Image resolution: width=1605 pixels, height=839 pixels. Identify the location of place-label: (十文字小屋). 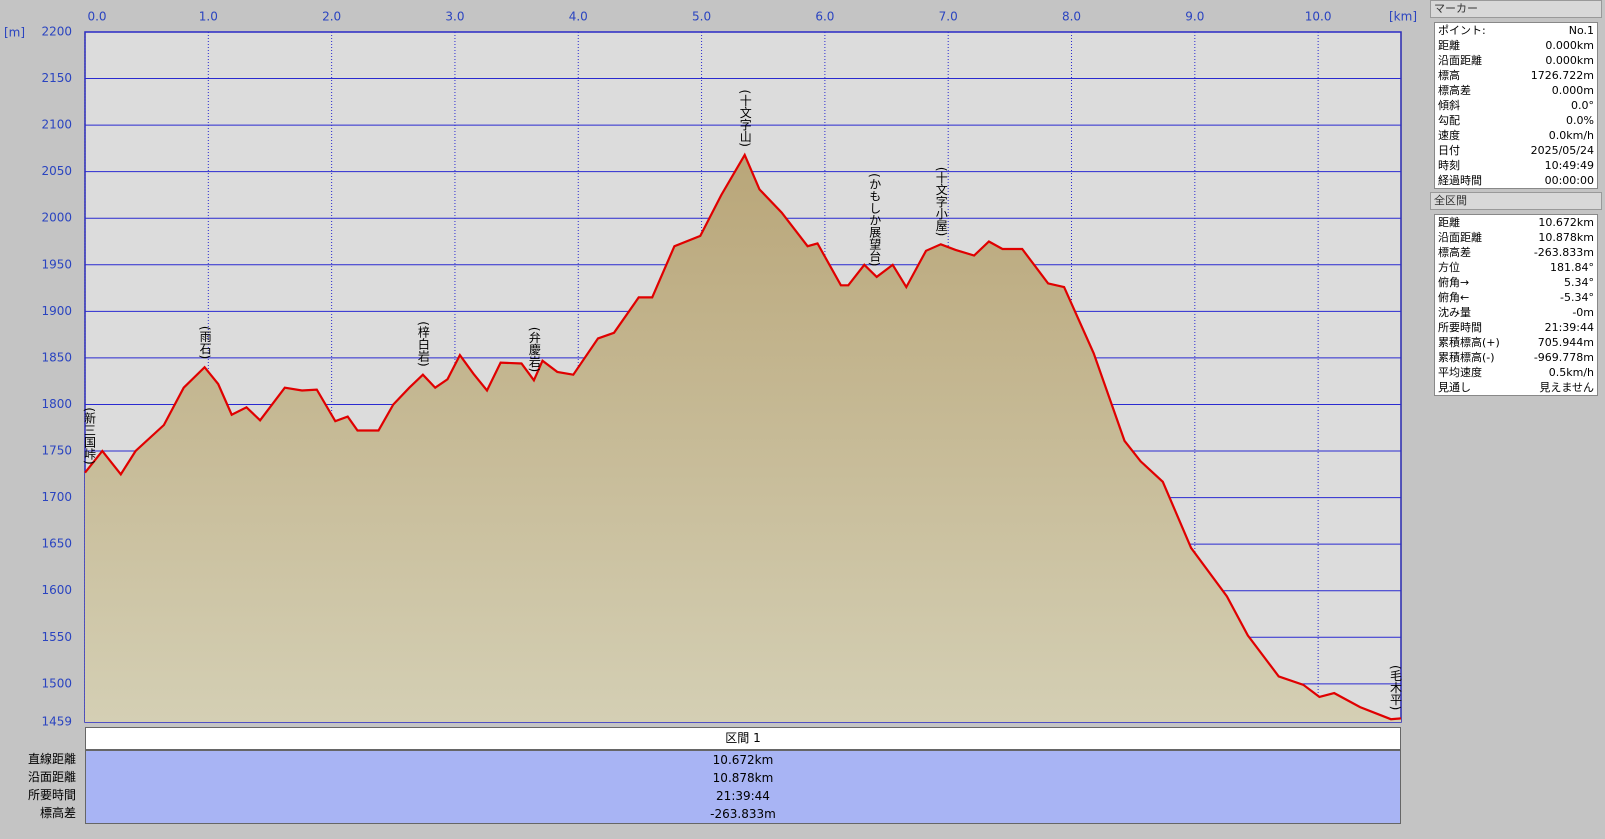
(941, 201).